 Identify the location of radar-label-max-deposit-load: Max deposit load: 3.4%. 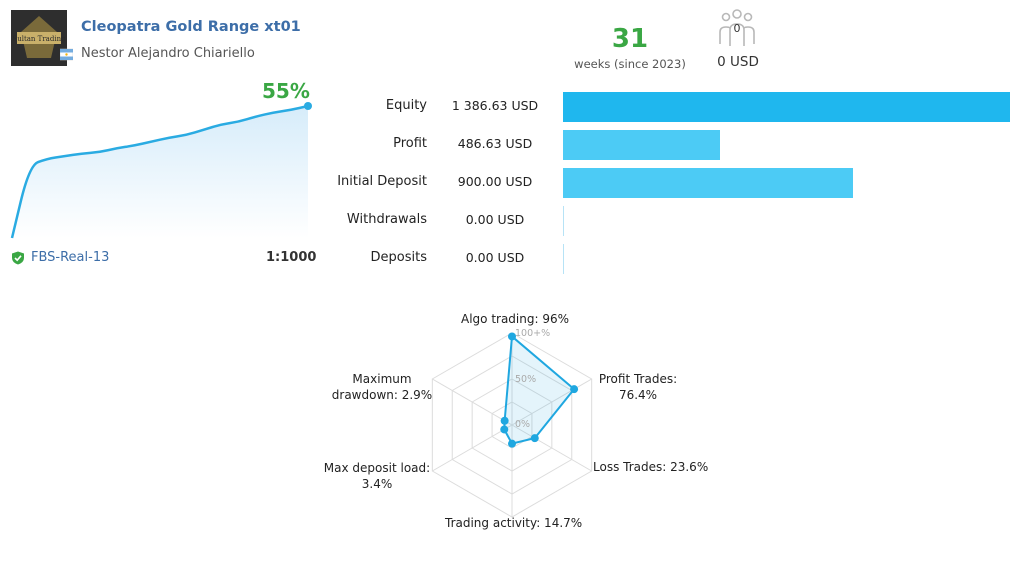
(377, 476).